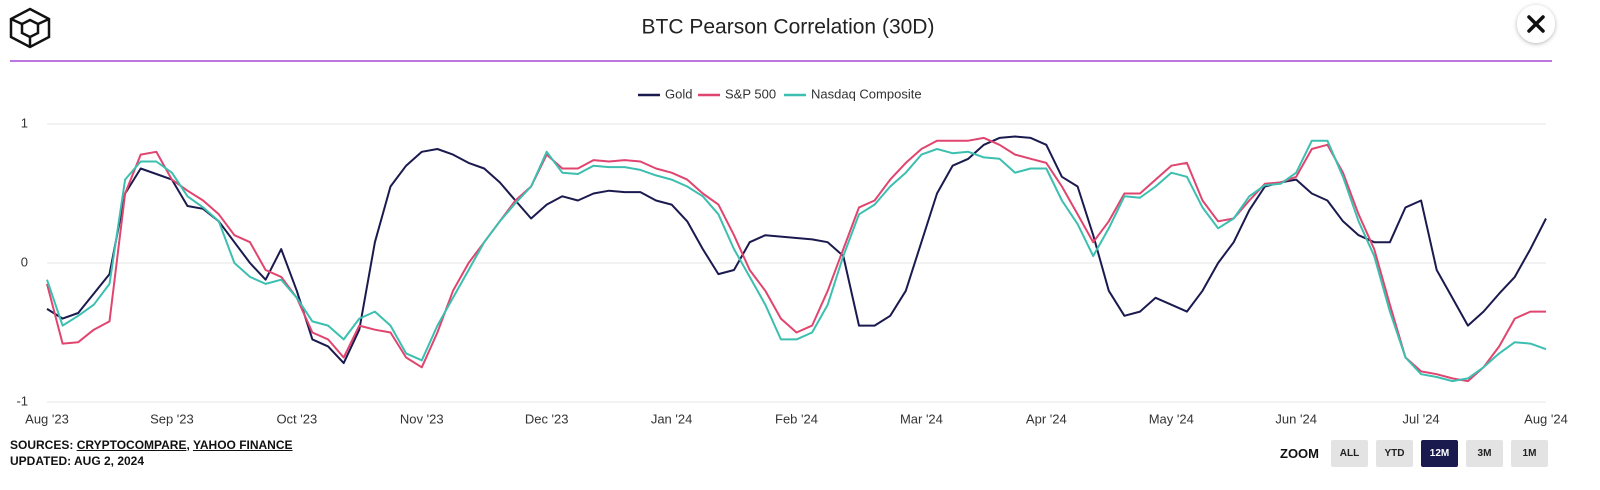 The width and height of the screenshot is (1600, 490). I want to click on x-tick-label: May '24, so click(1171, 418).